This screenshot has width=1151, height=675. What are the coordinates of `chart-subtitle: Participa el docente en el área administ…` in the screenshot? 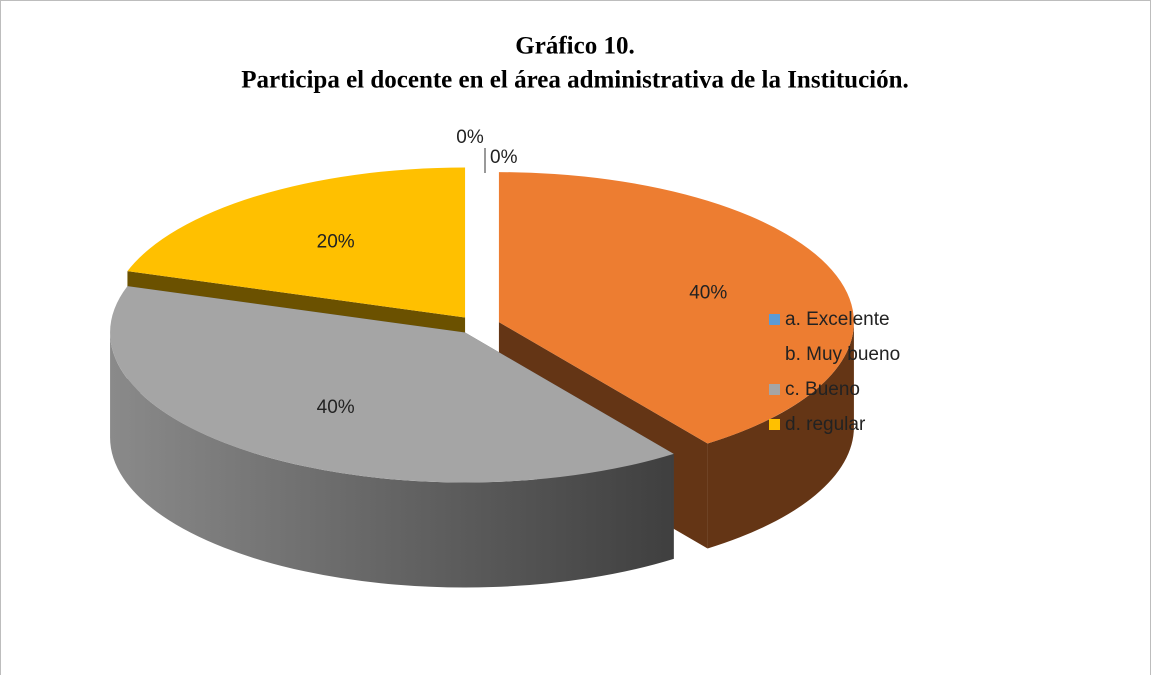 It's located at (575, 80).